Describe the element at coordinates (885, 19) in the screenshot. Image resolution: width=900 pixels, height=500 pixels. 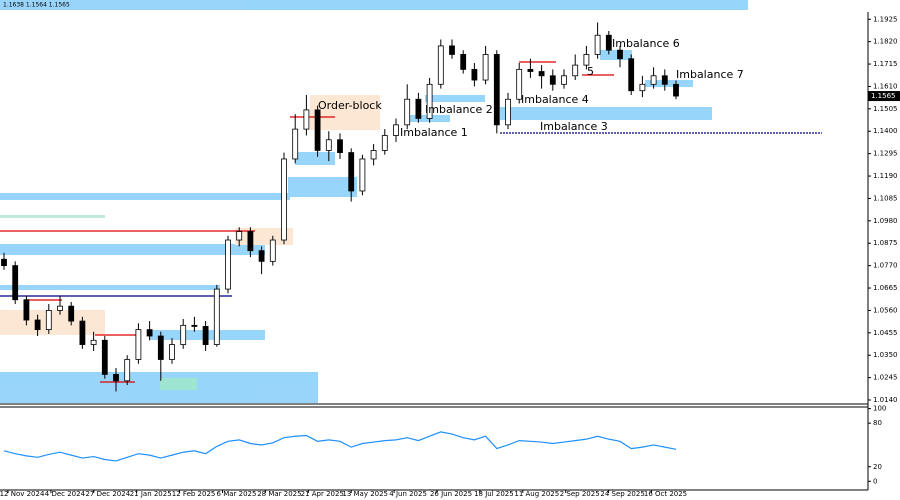
I see `y-tick-label: 1.1925` at that location.